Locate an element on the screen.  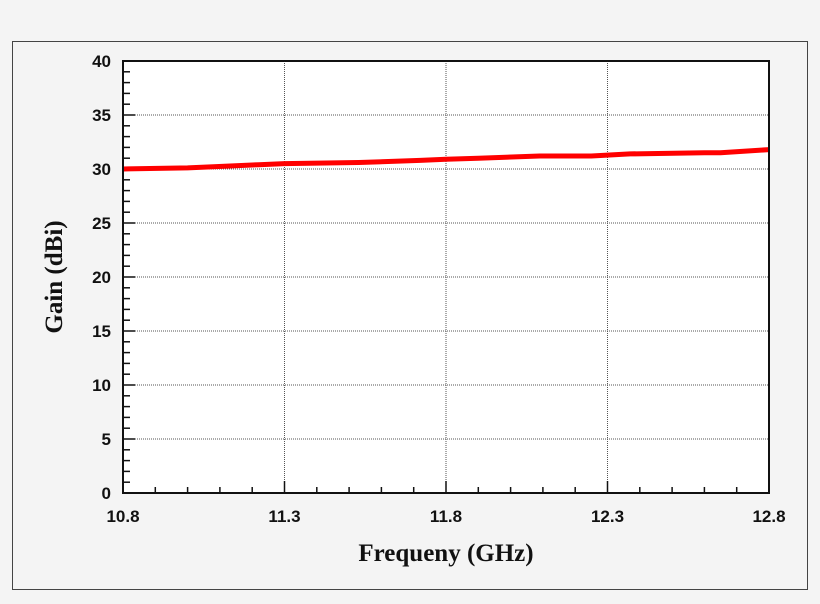
y-tick-label: 25 is located at coordinates (101, 223).